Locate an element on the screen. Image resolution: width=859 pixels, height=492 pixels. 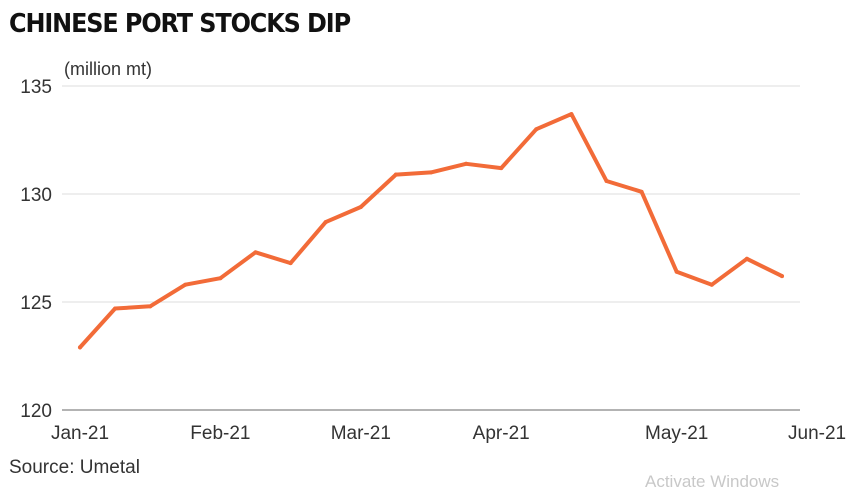
y-tick-label: 125 is located at coordinates (36, 303).